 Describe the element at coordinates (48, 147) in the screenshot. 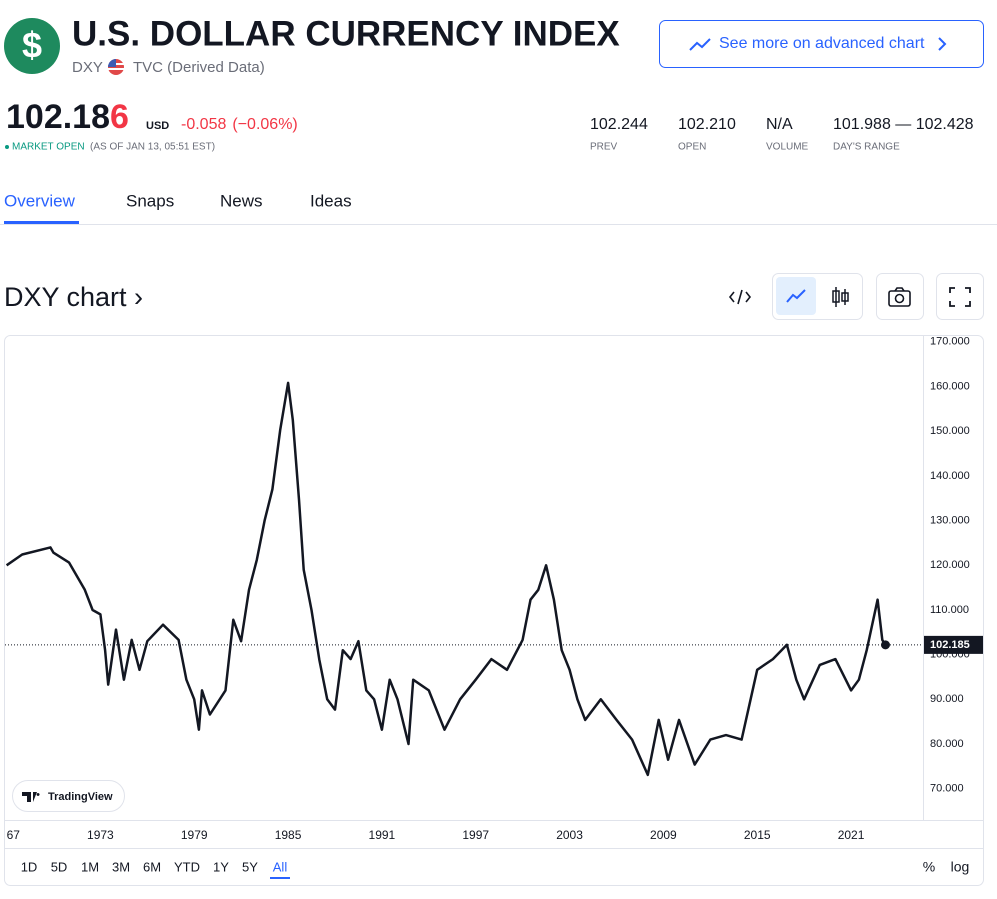

I see `market-status: MARKET OPEN` at that location.